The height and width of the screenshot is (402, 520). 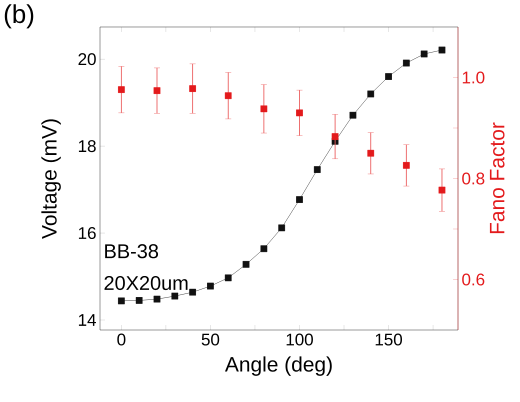 I want to click on y-tick-label: 16, so click(x=87, y=233).